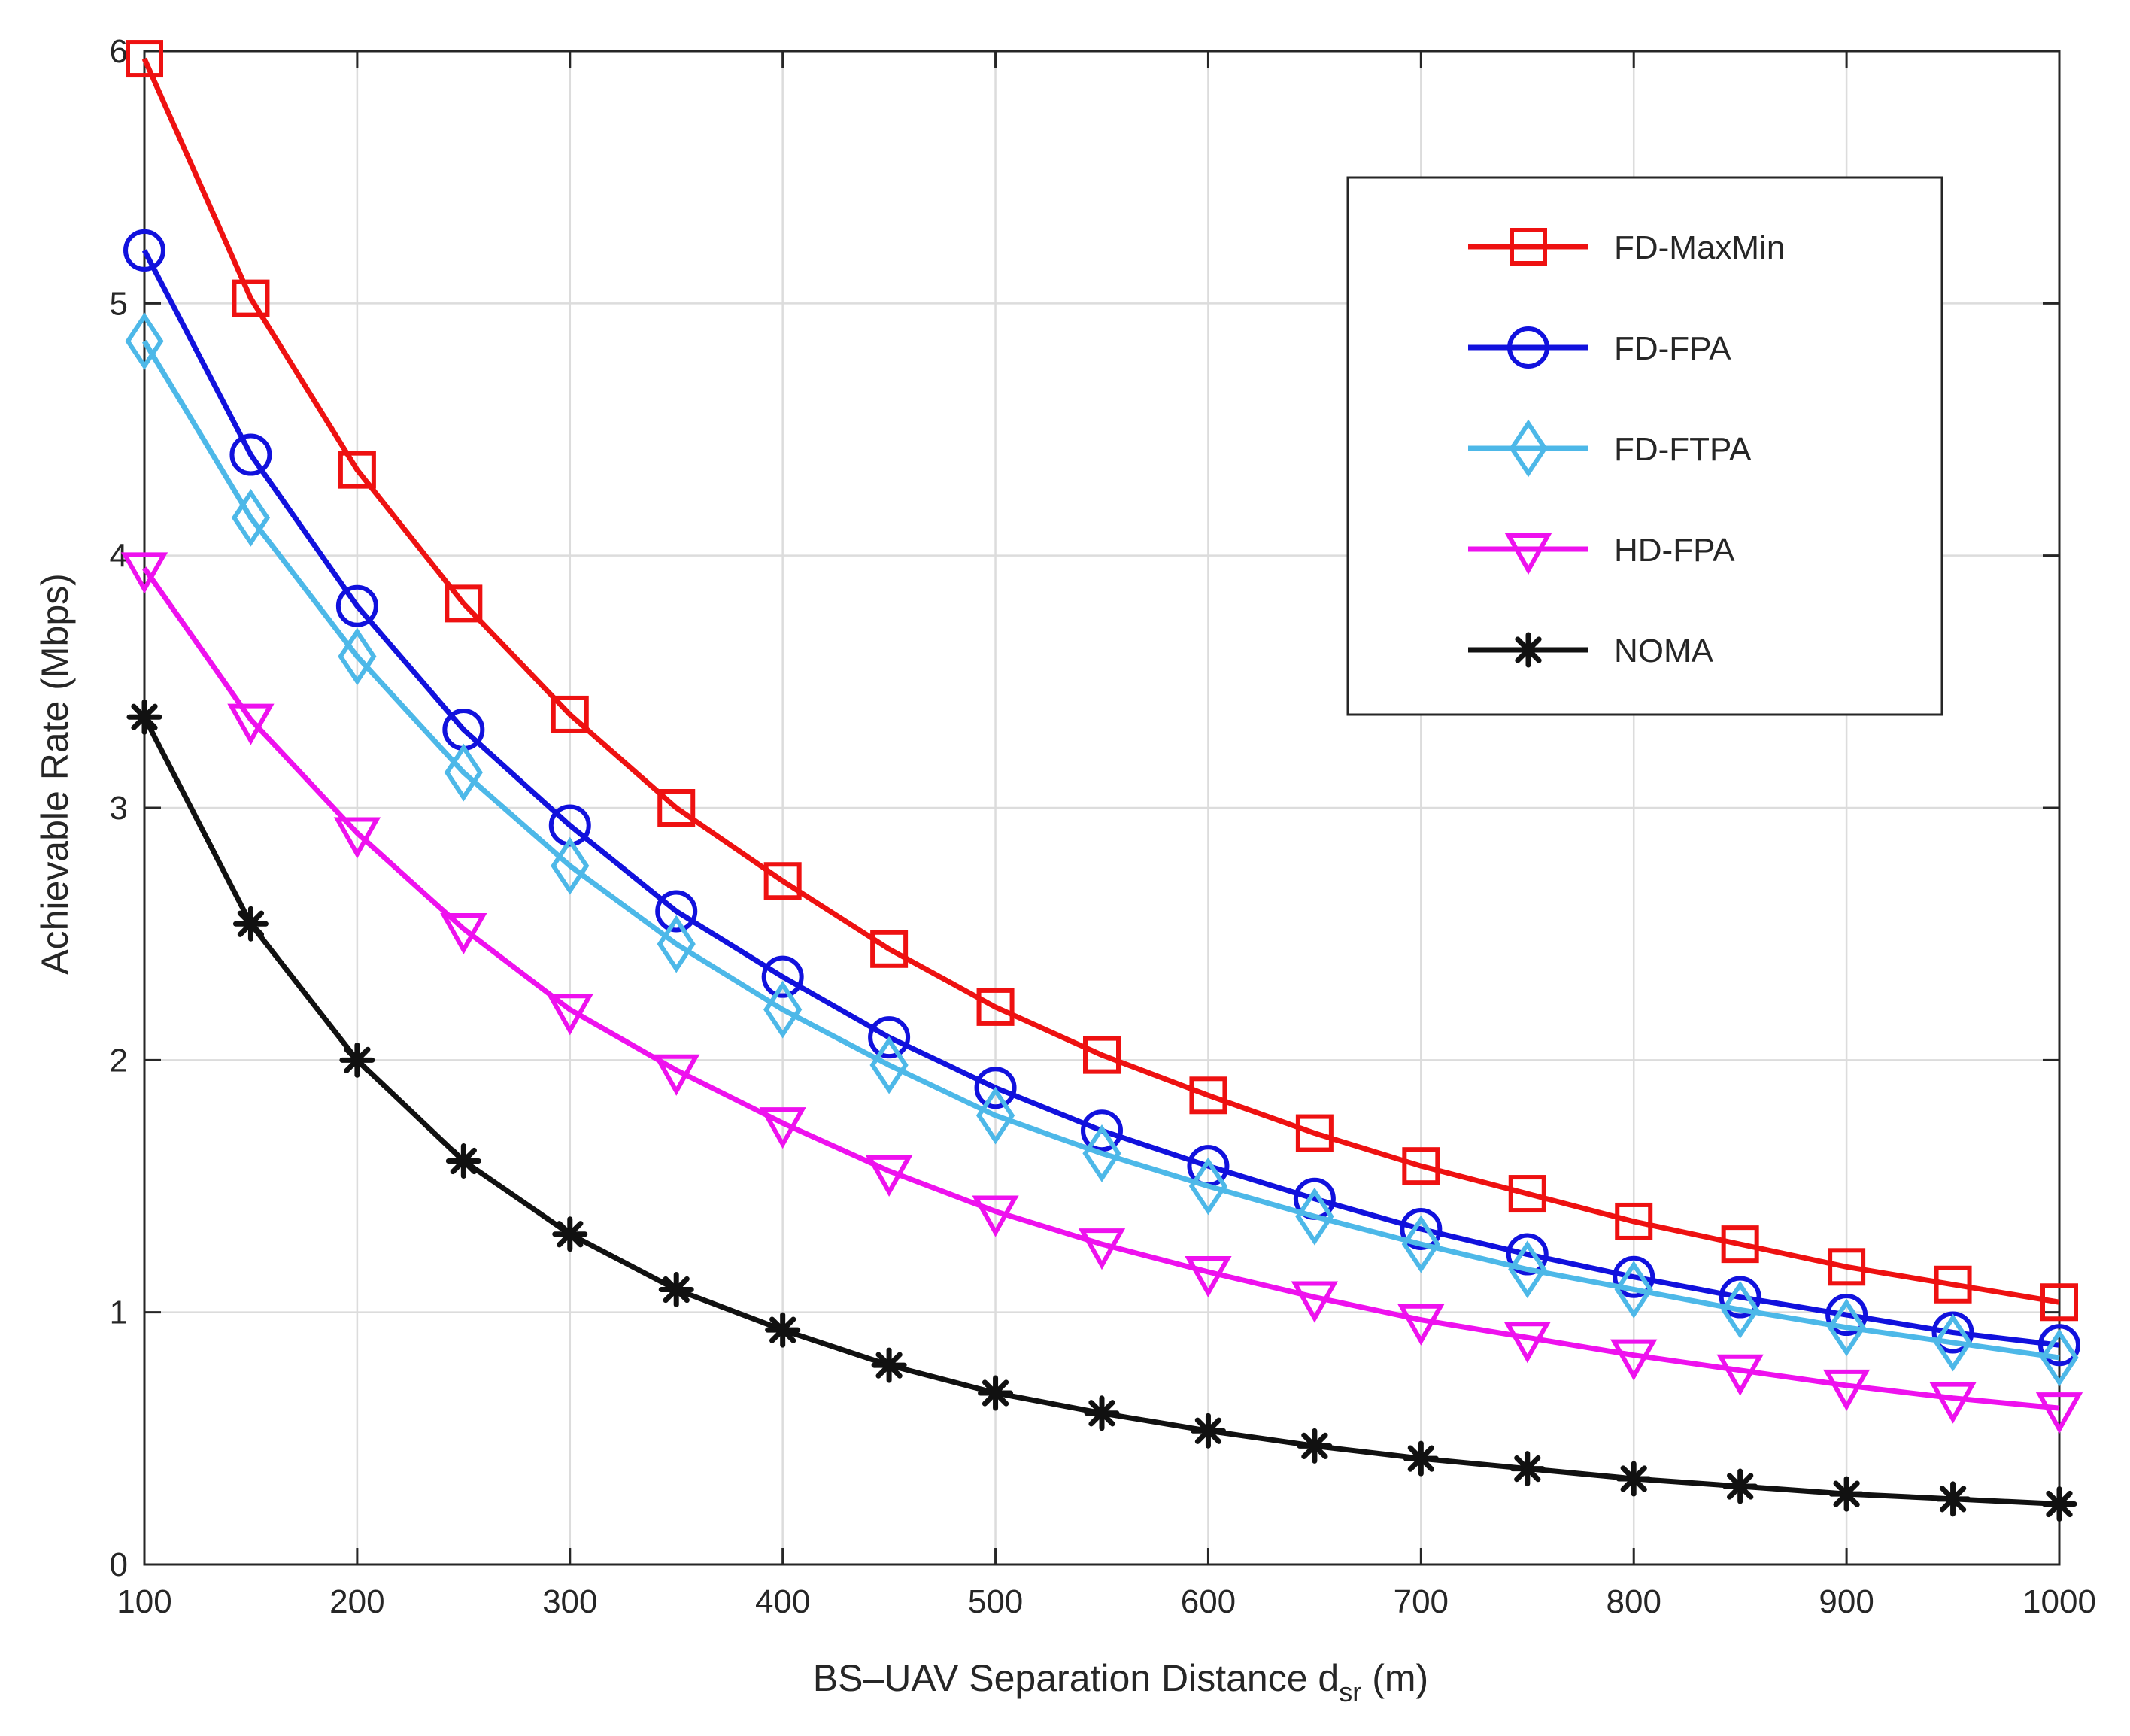 This screenshot has height=1736, width=2130. I want to click on legend-marker-noma, so click(1528, 650).